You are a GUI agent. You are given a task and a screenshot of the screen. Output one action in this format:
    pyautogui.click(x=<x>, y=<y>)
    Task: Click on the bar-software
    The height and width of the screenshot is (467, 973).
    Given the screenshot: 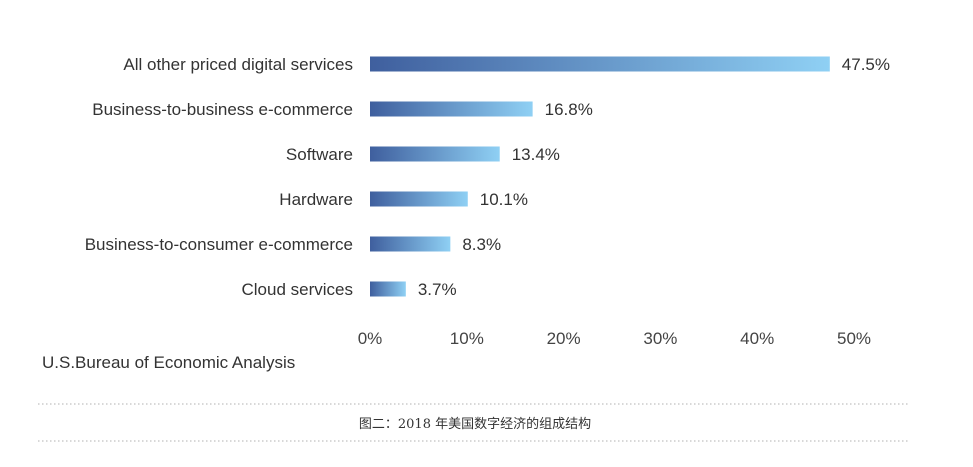 What is the action you would take?
    pyautogui.click(x=435, y=154)
    